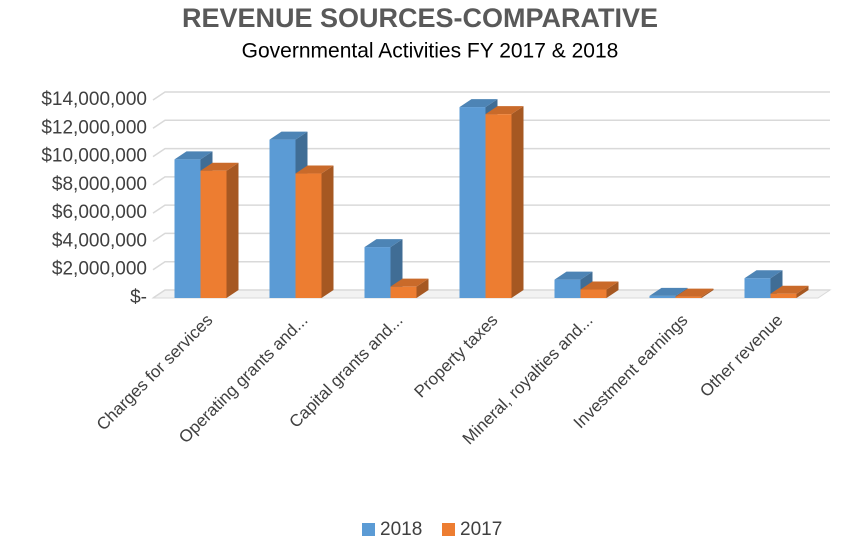 Image resolution: width=841 pixels, height=546 pixels. What do you see at coordinates (99, 269) in the screenshot?
I see `y-tick-label: $2,000,000` at bounding box center [99, 269].